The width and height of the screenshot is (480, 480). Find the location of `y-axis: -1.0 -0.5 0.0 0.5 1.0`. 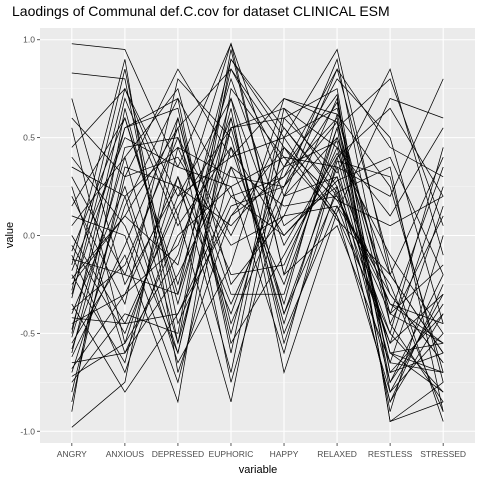

y-axis: -1.0 -0.5 0.0 0.5 1.0 is located at coordinates (30, 235).